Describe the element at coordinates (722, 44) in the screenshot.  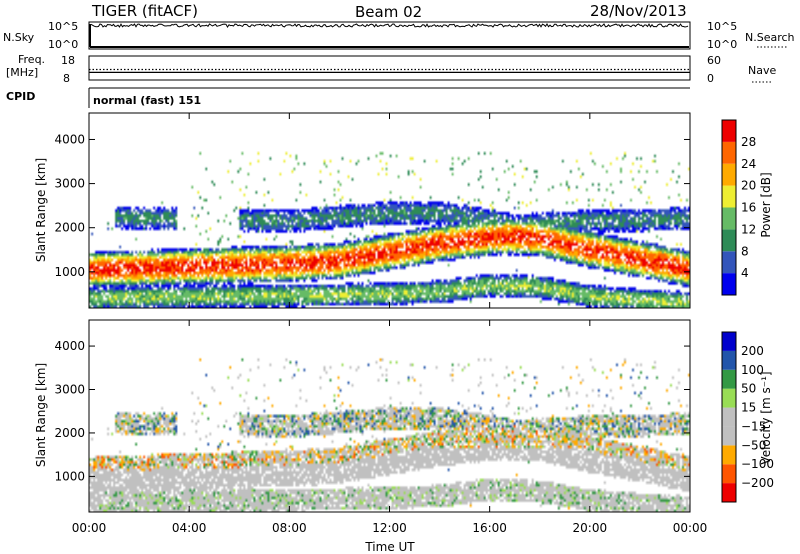
I see `nsearch-tick-bottom: 10^0` at that location.